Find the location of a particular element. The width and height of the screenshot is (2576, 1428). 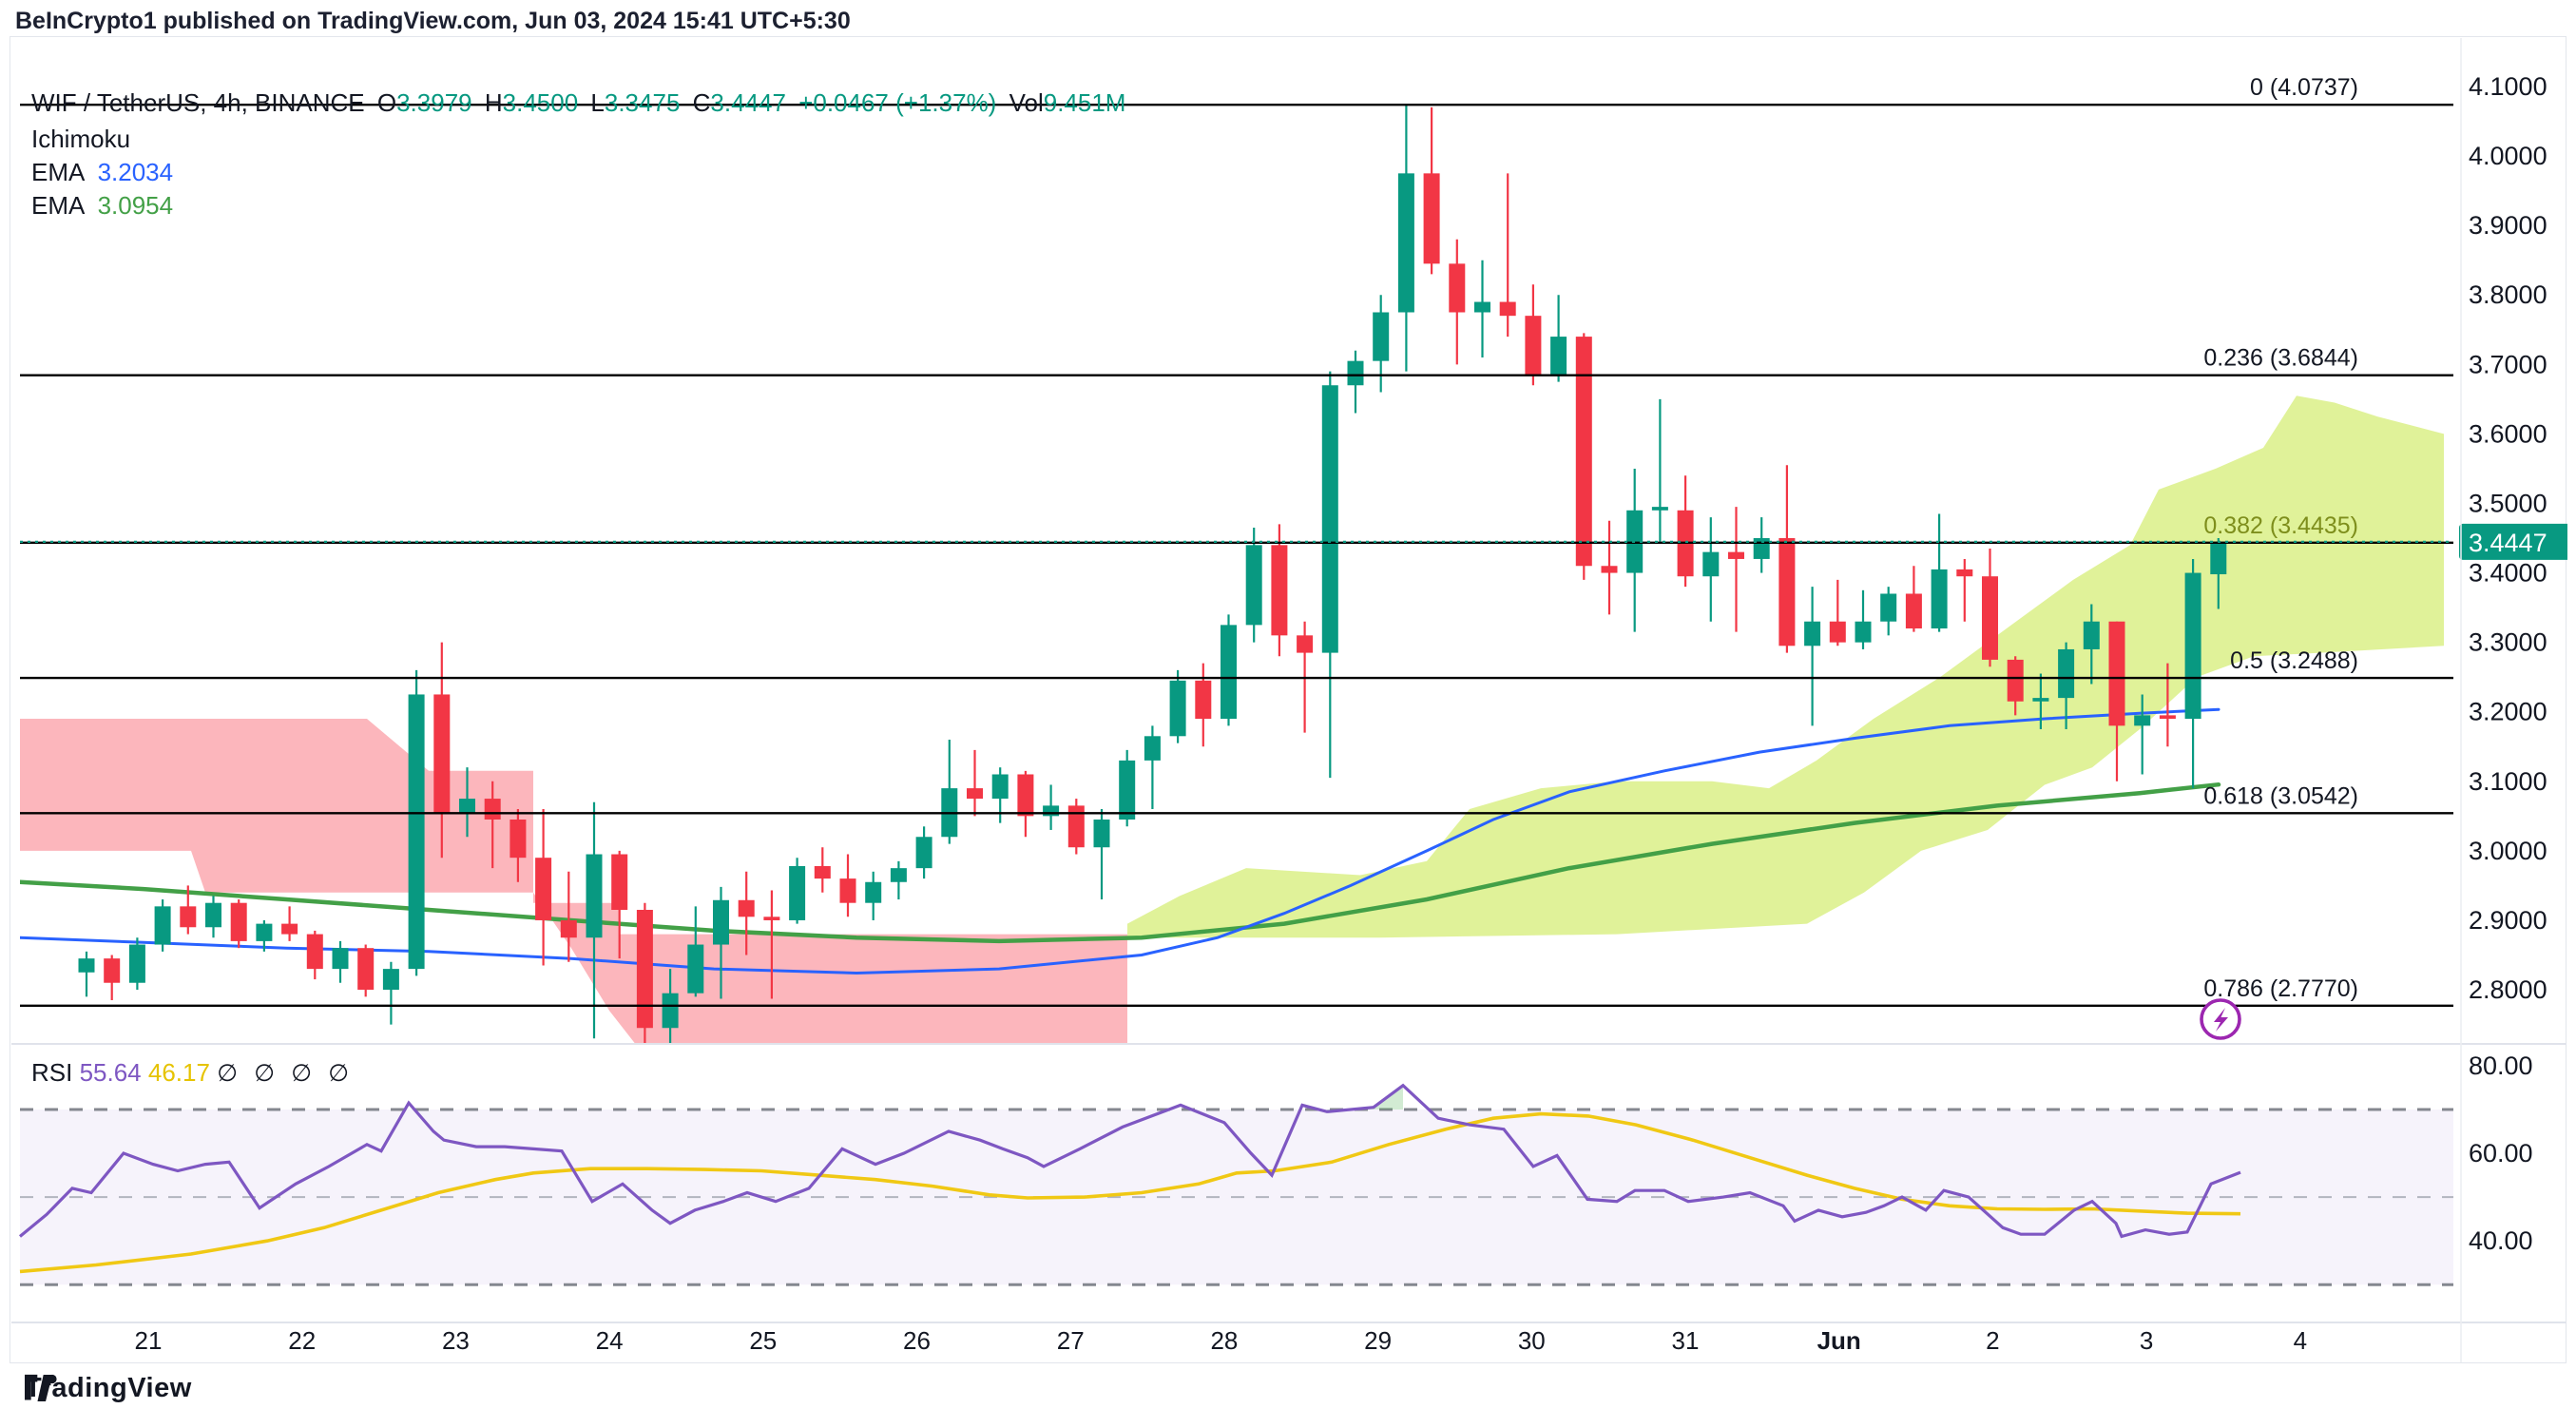

price-axis-tick: 2.8000 is located at coordinates (2508, 990).